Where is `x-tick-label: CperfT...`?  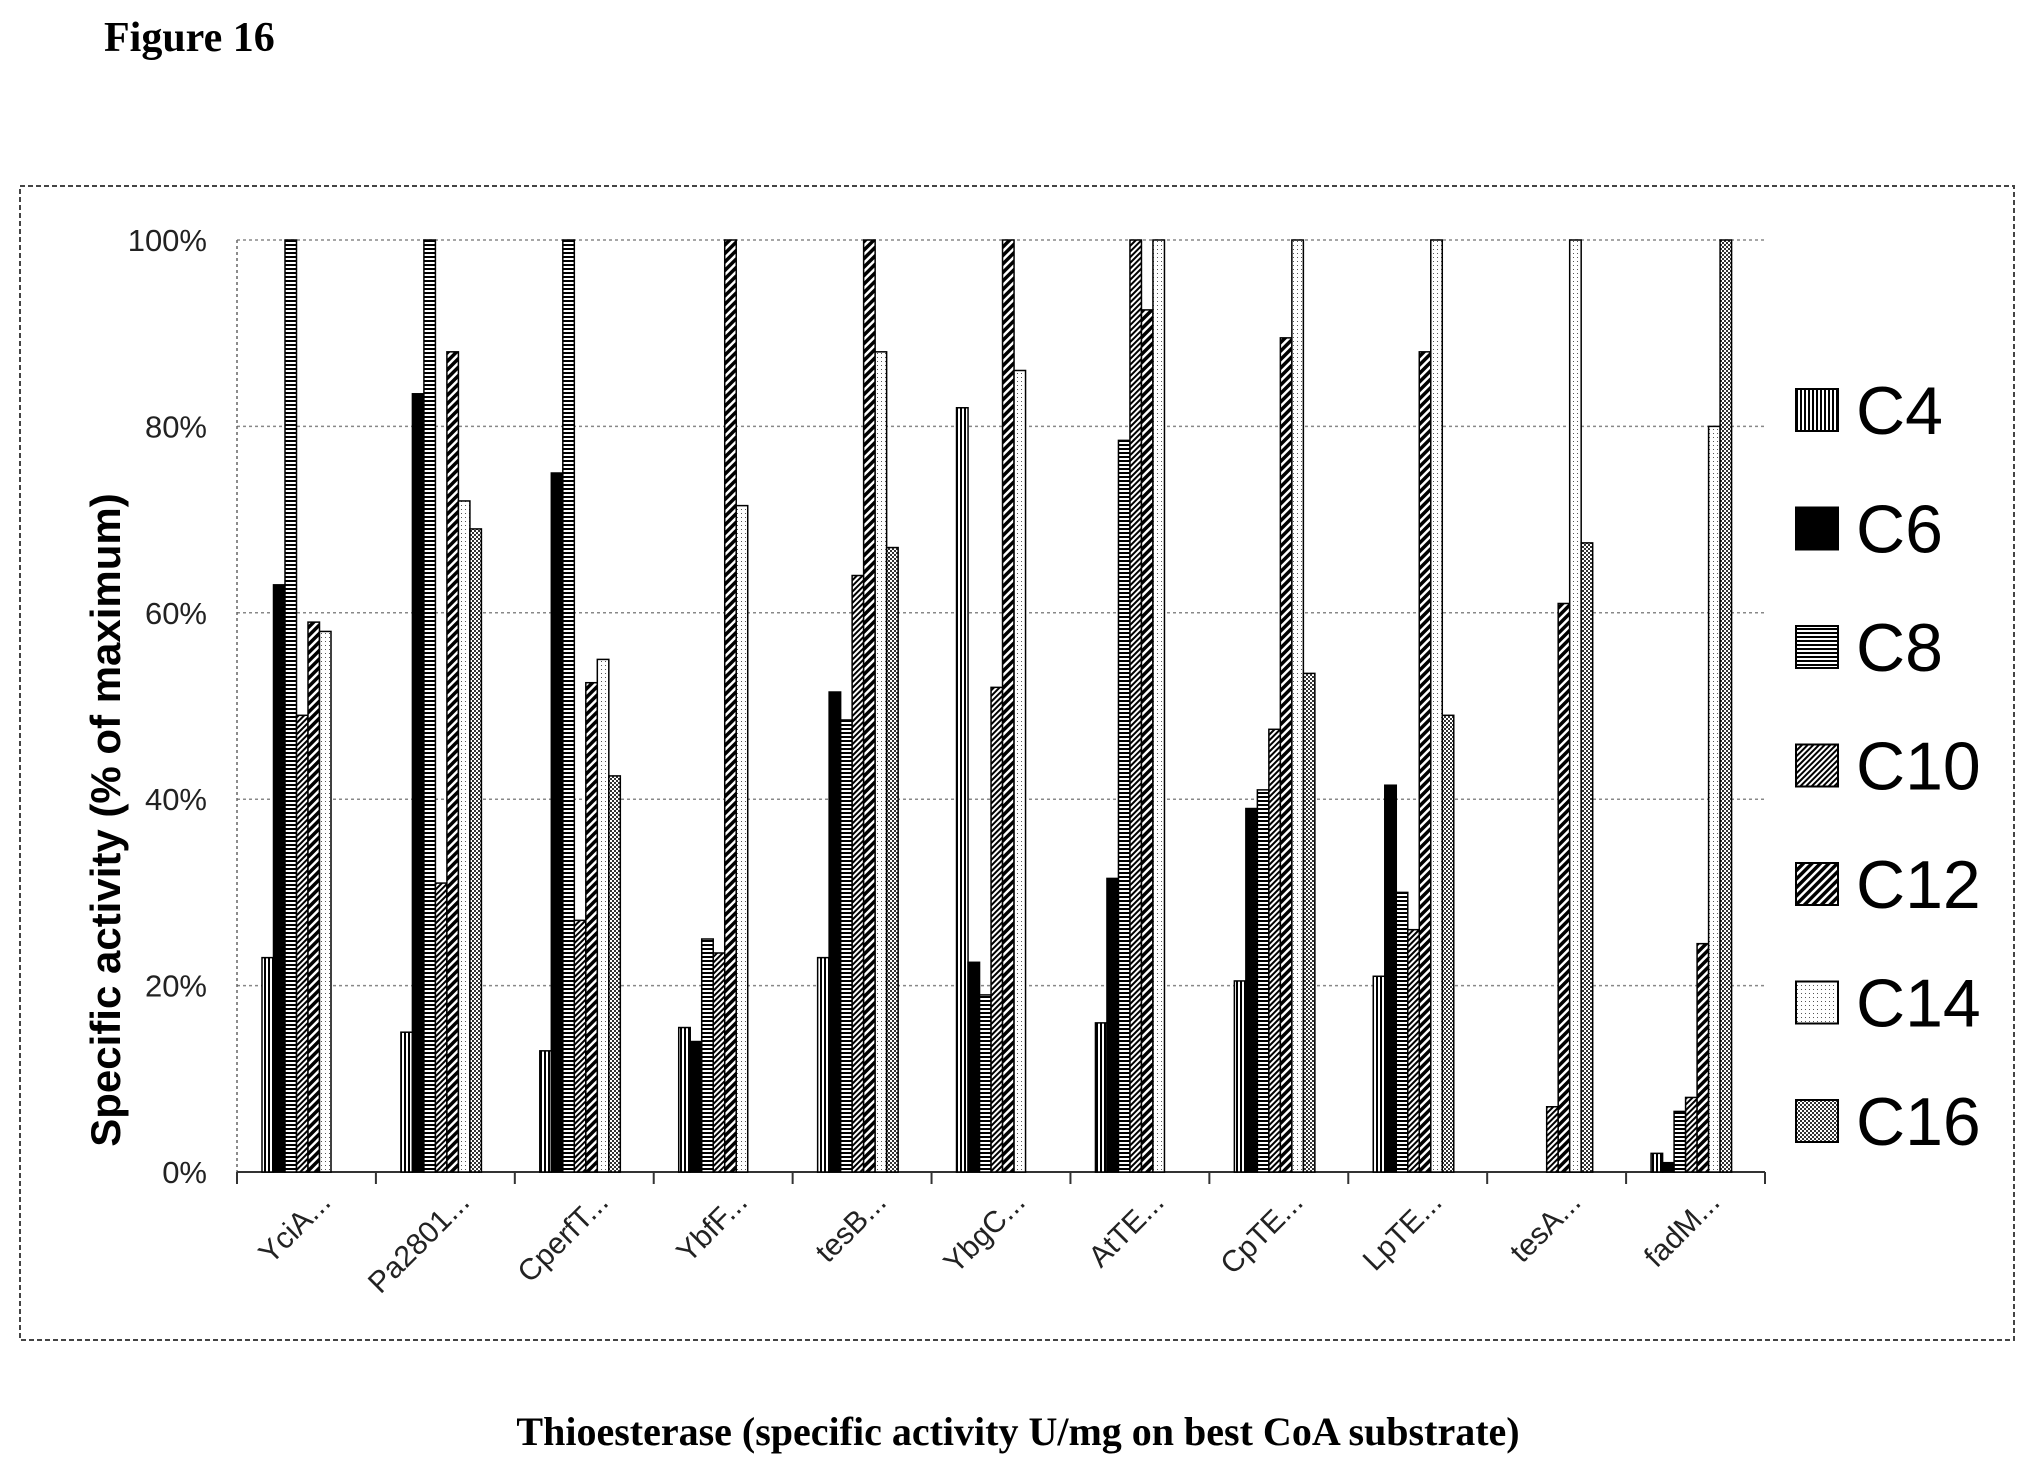 x-tick-label: CperfT... is located at coordinates (564, 1238).